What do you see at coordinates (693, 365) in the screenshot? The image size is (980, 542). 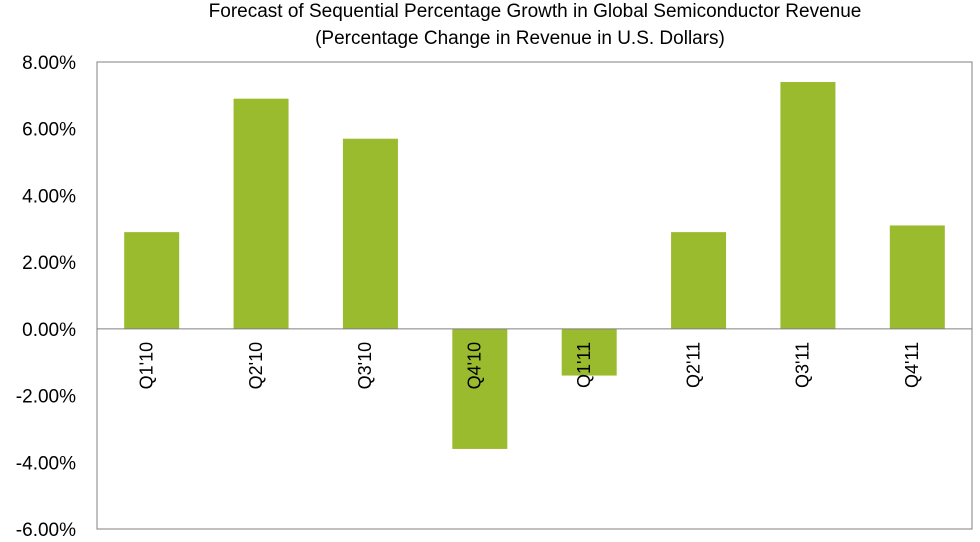 I see `category-label: Q2'11` at bounding box center [693, 365].